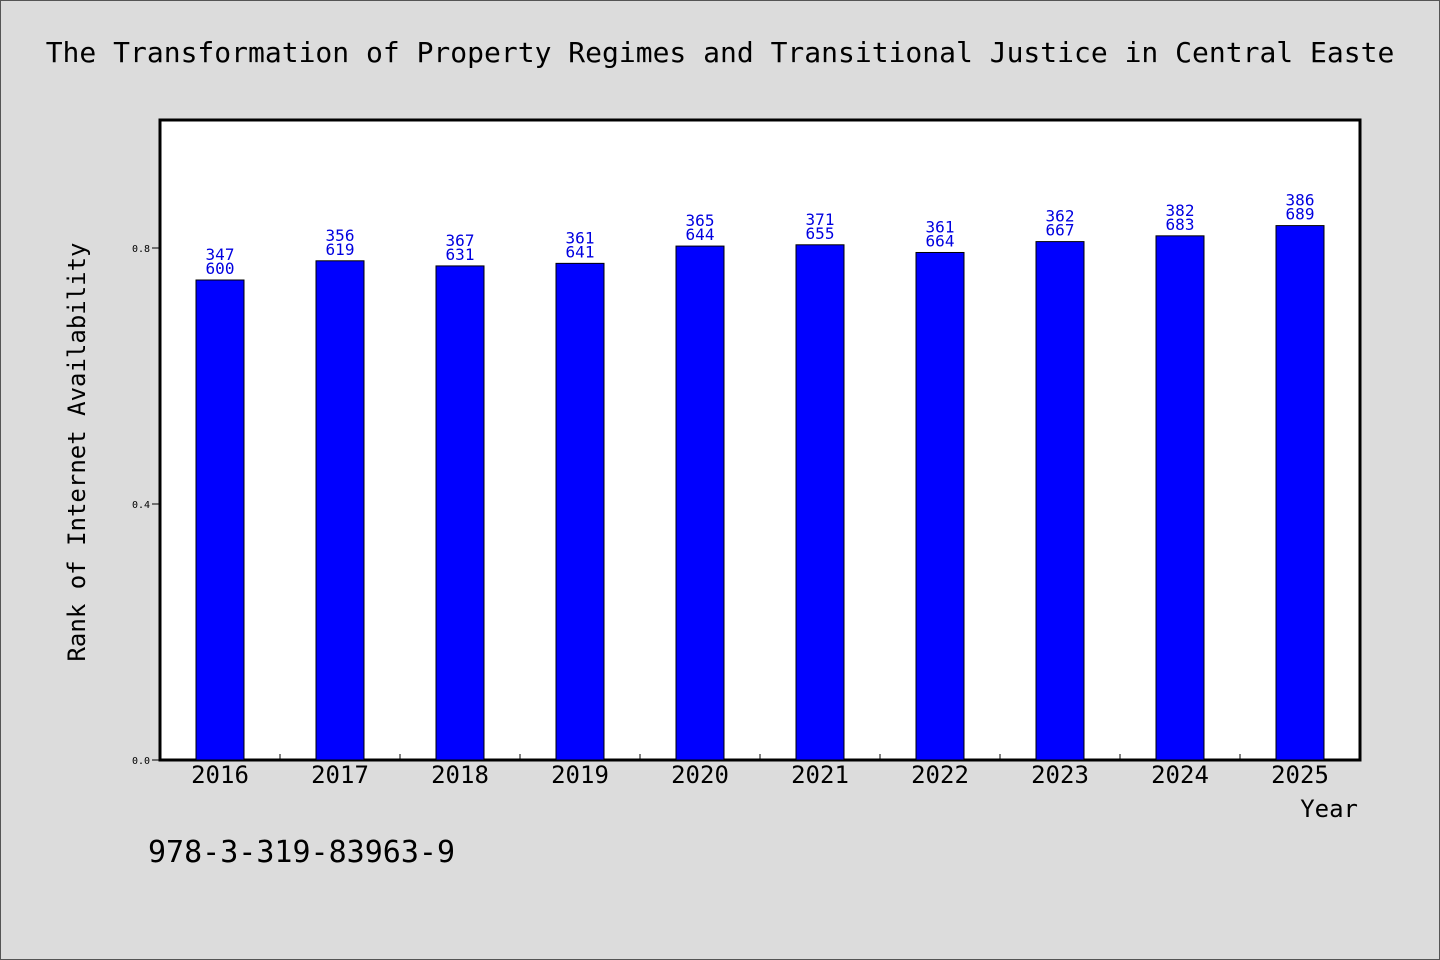  Describe the element at coordinates (820, 233) in the screenshot. I see `data-label-bottom: 655` at that location.